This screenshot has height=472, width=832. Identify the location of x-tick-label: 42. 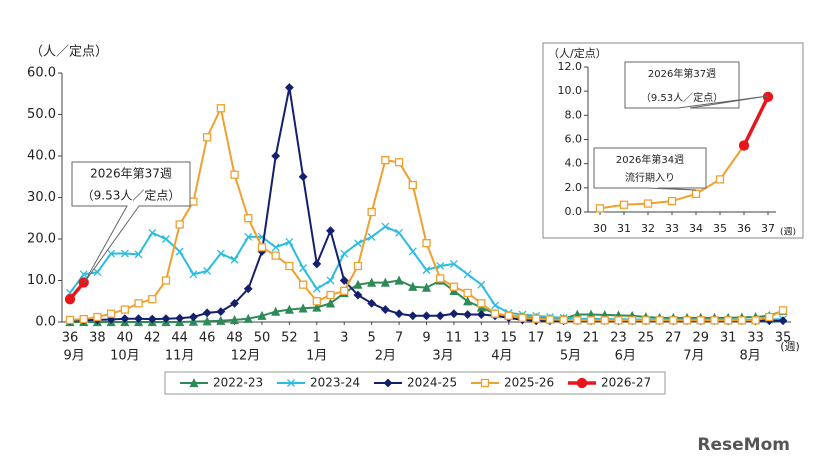
(152, 338).